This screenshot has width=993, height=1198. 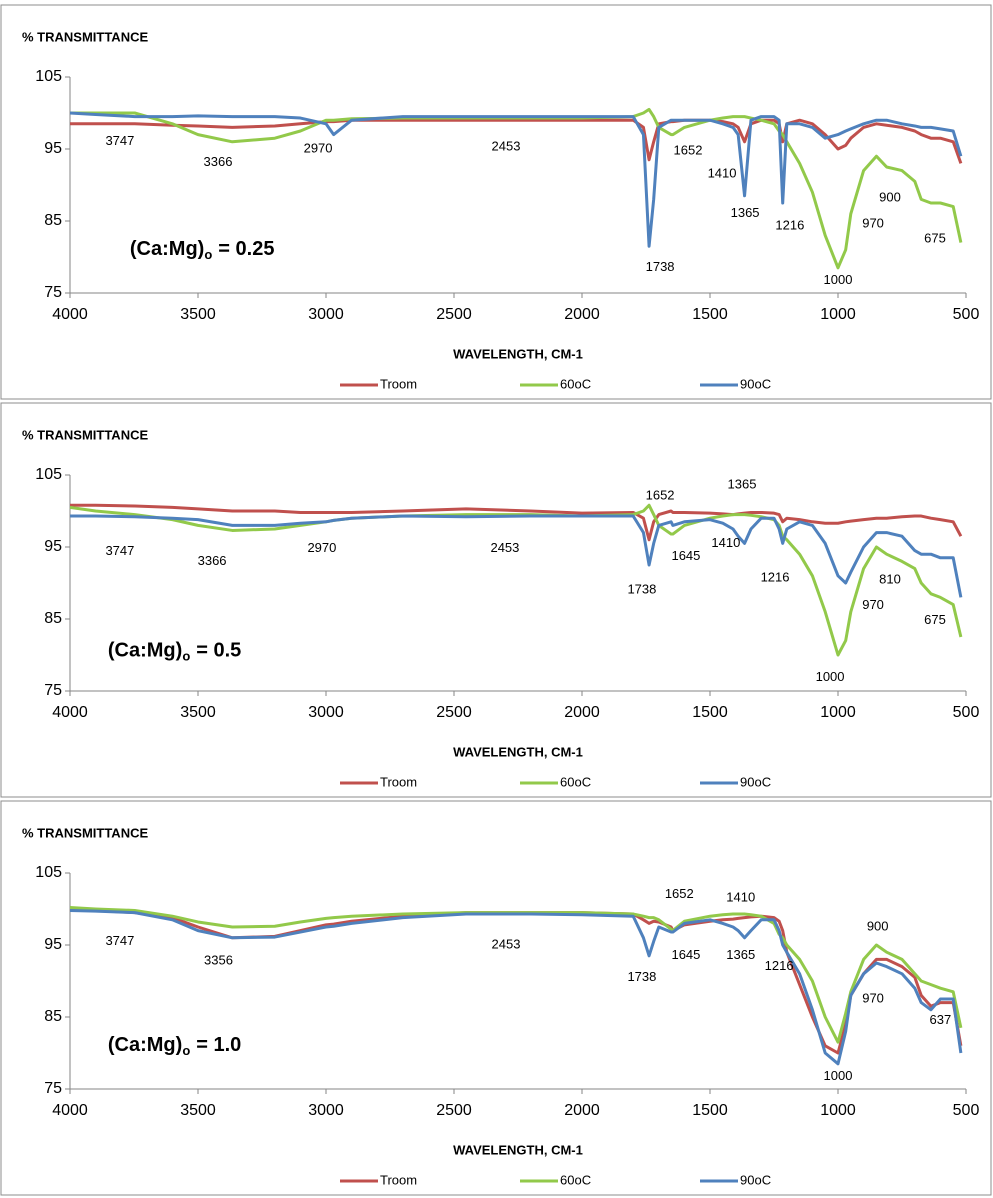 What do you see at coordinates (935, 619) in the screenshot?
I see `annotation: 675` at bounding box center [935, 619].